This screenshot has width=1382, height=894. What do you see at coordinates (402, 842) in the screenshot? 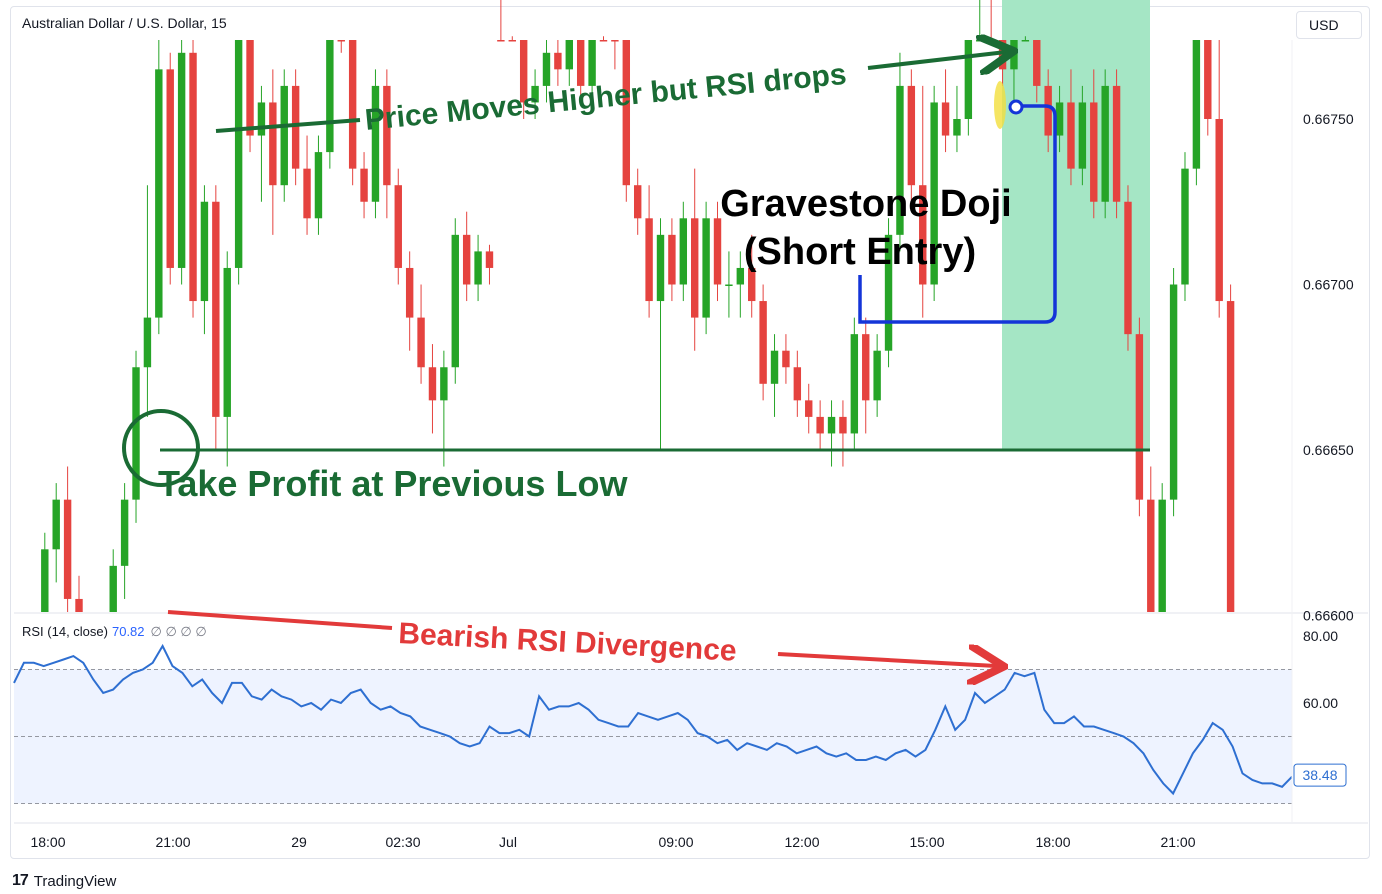
I see `time-tick-label: 02:30` at bounding box center [402, 842].